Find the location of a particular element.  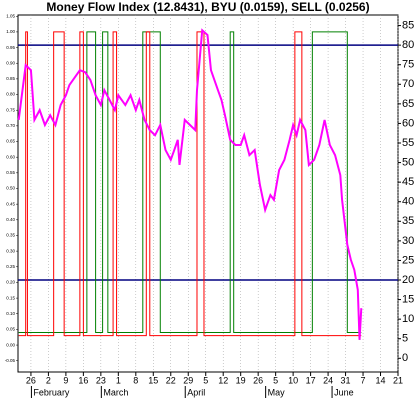

y2-tick-label: 0.55 is located at coordinates (10, 172).